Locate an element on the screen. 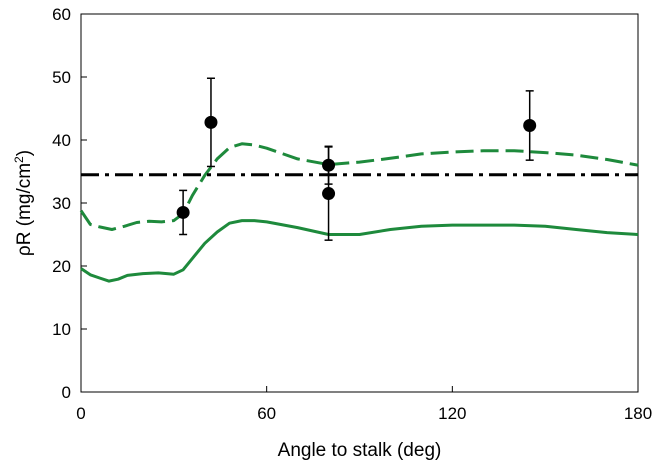 The width and height of the screenshot is (659, 469). y-tick-label: 60 is located at coordinates (61, 14).